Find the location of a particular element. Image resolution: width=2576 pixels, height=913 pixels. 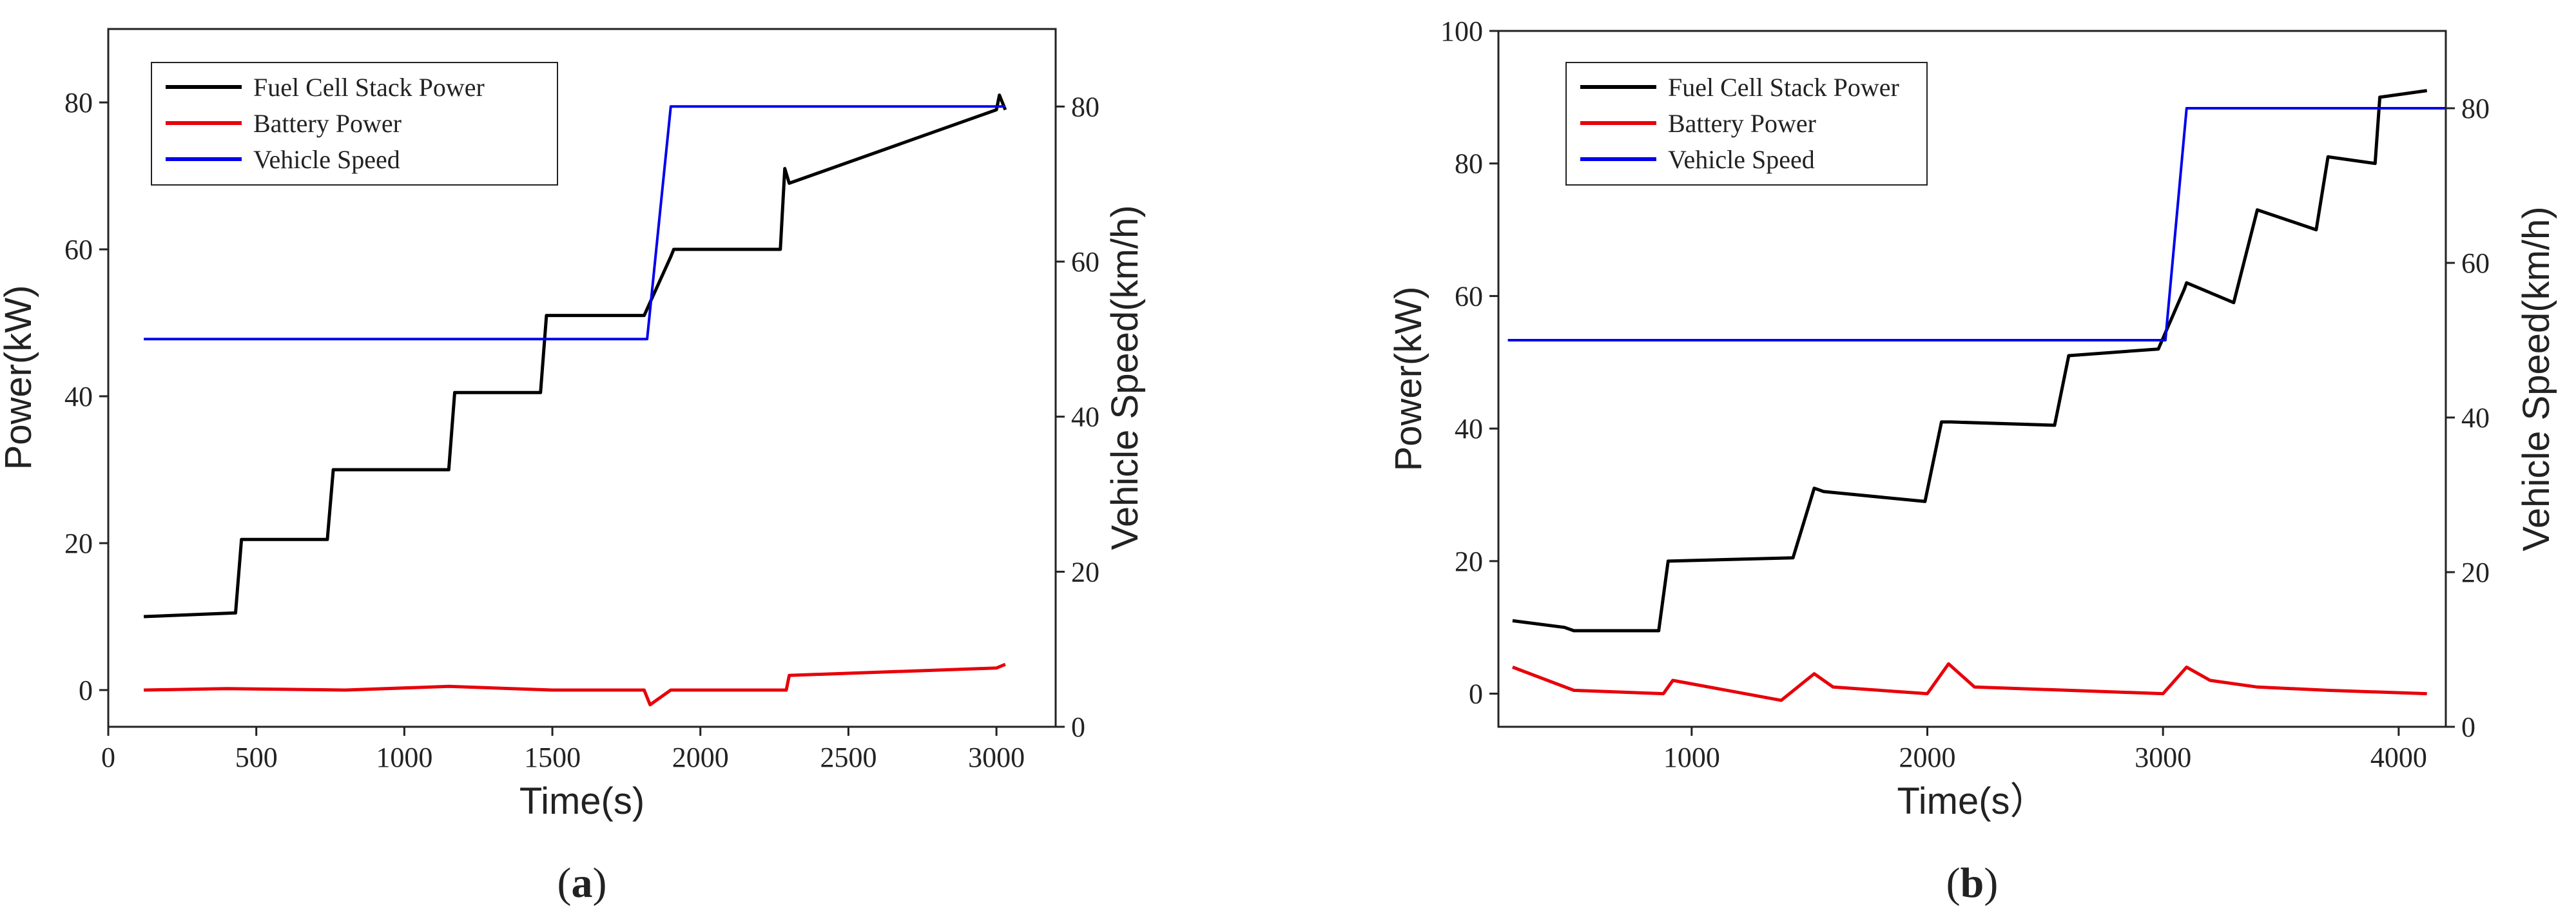

x-axis-label: Time(s) is located at coordinates (581, 801).